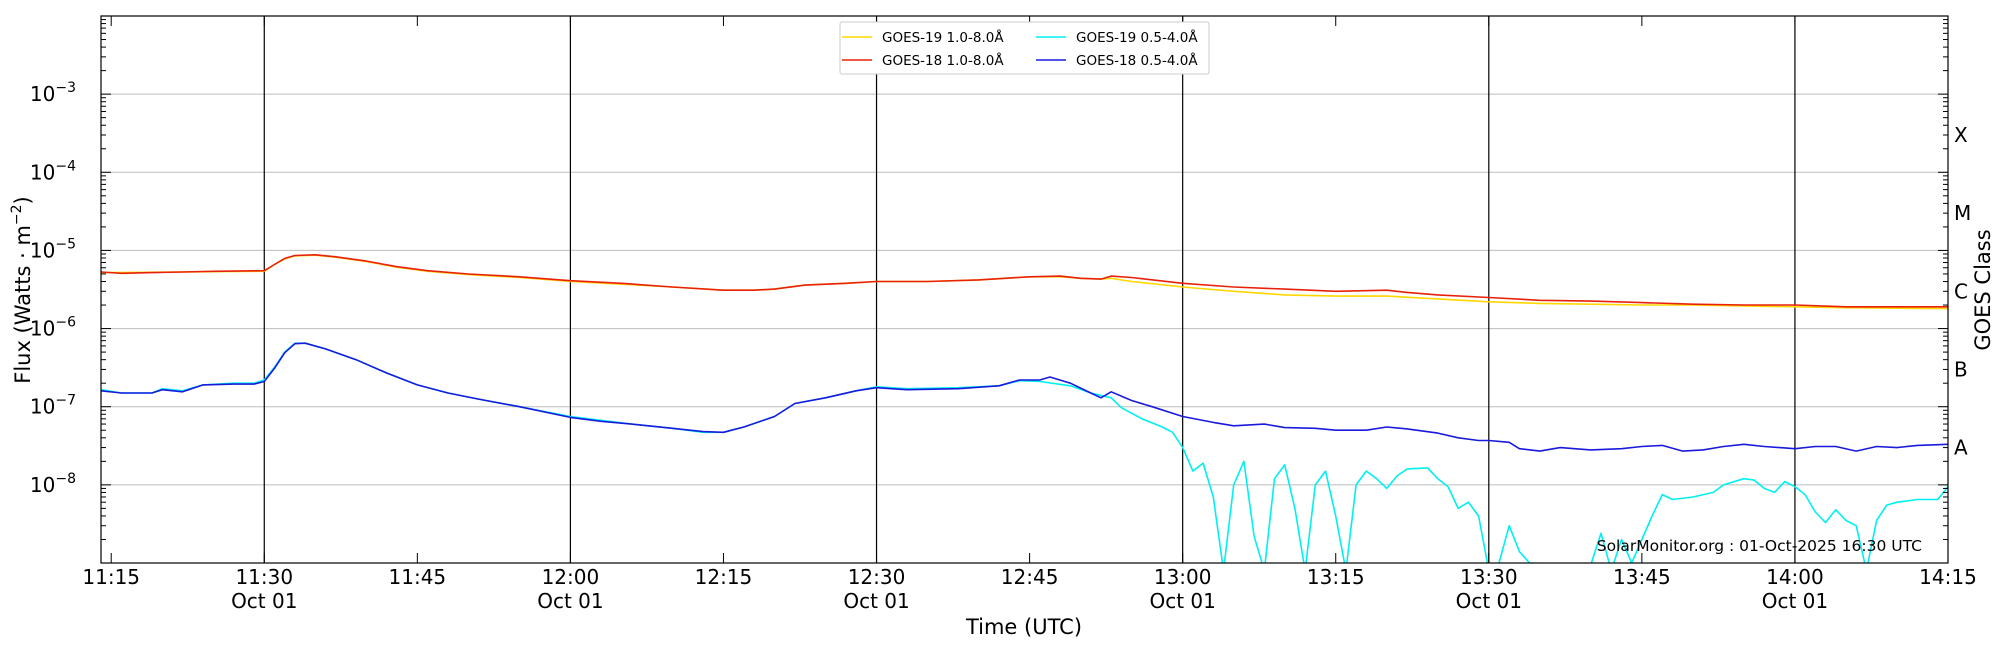 This screenshot has width=2000, height=650. I want to click on y-axis-title: Flux (Watts · m−2), so click(22, 290).